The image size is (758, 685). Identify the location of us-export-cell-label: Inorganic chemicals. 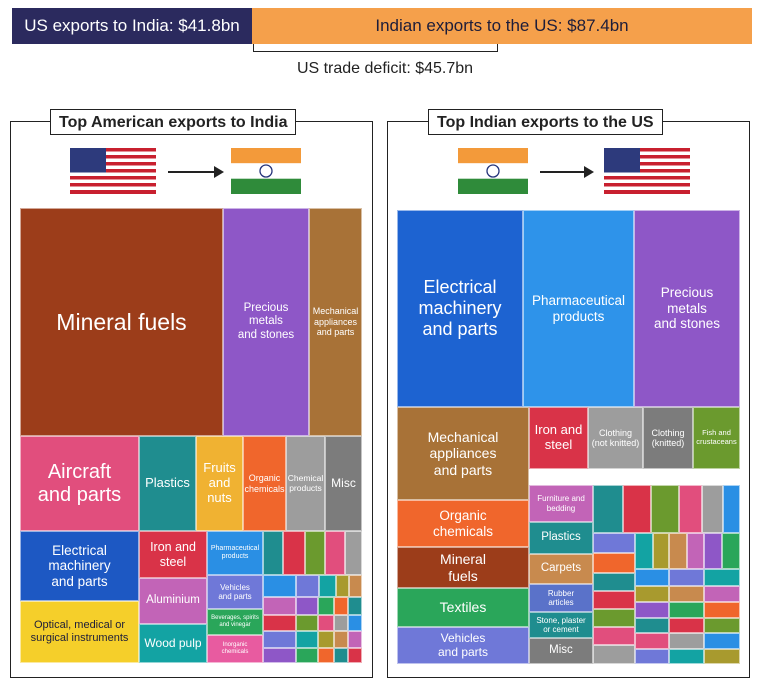
(235, 648).